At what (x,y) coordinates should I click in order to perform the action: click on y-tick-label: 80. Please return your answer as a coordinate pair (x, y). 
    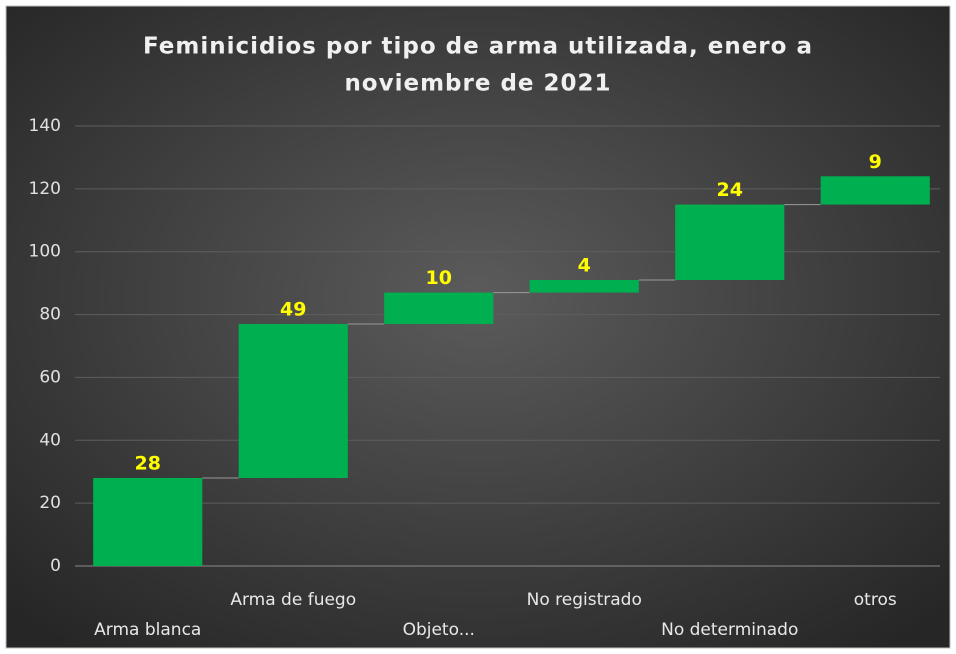
    Looking at the image, I should click on (50, 315).